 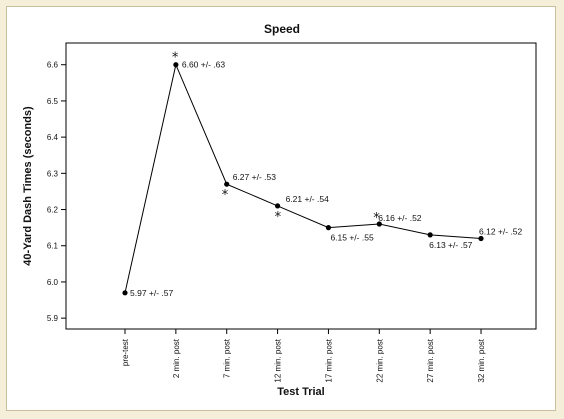 I want to click on data-label: 6.15 +/- .55, so click(x=352, y=238).